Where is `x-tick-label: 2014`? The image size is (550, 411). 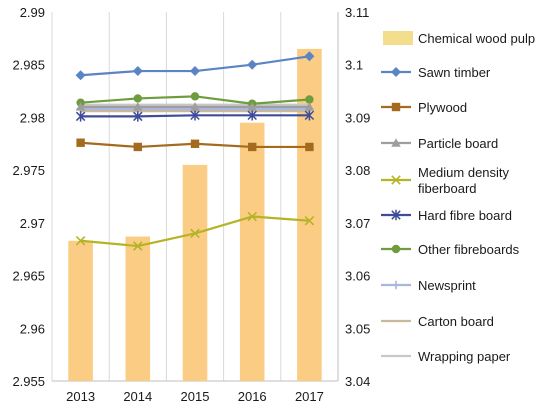 x-tick-label: 2014 is located at coordinates (137, 396).